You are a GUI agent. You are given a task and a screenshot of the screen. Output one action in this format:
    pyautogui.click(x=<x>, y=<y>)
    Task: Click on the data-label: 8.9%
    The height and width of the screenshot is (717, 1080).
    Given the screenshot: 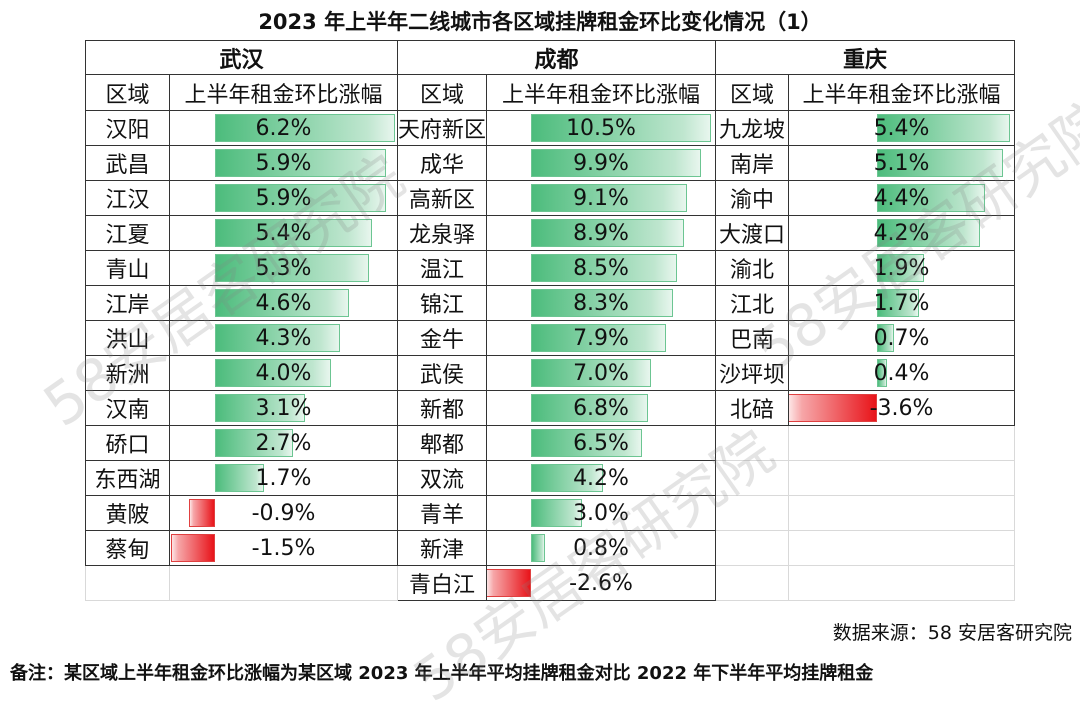 What is the action you would take?
    pyautogui.click(x=601, y=233)
    